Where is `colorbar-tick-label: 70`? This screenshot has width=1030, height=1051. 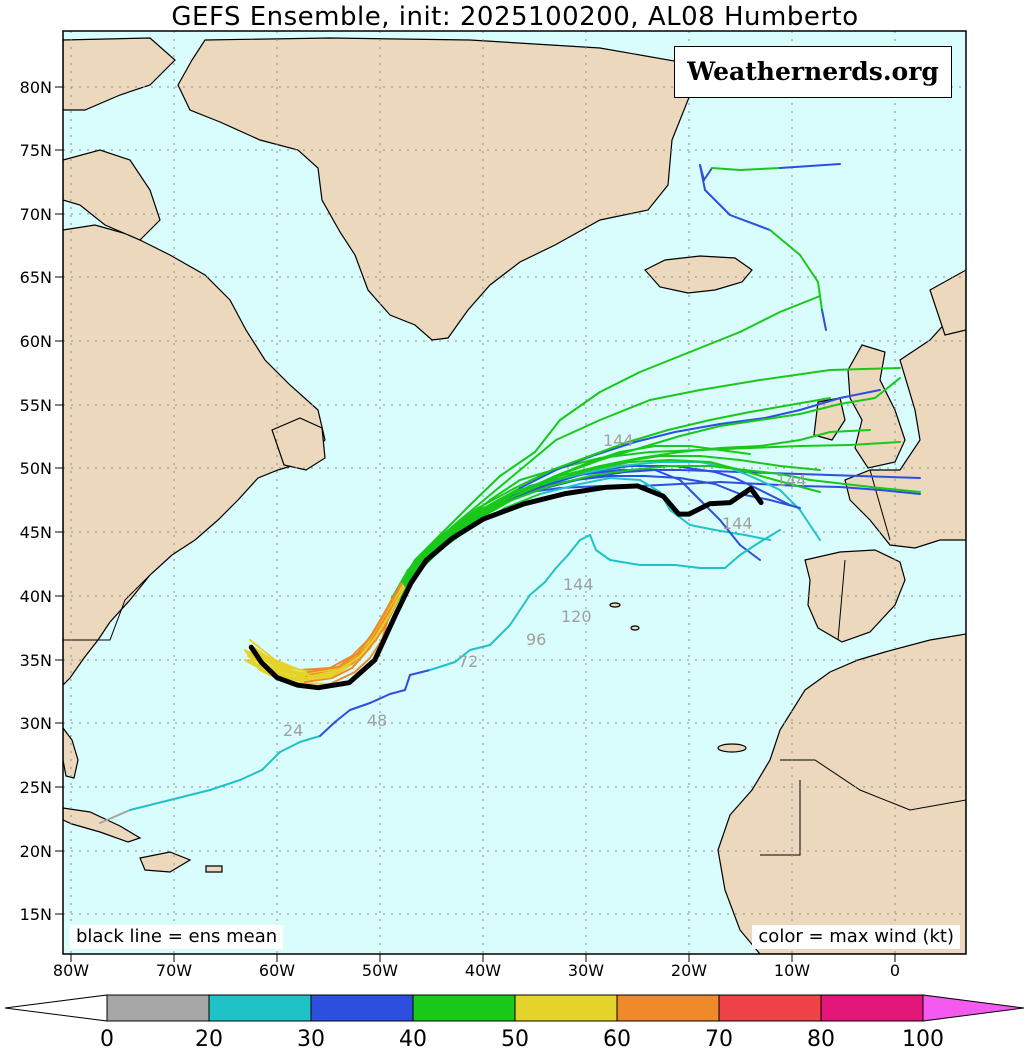 colorbar-tick-label: 70 is located at coordinates (719, 1039).